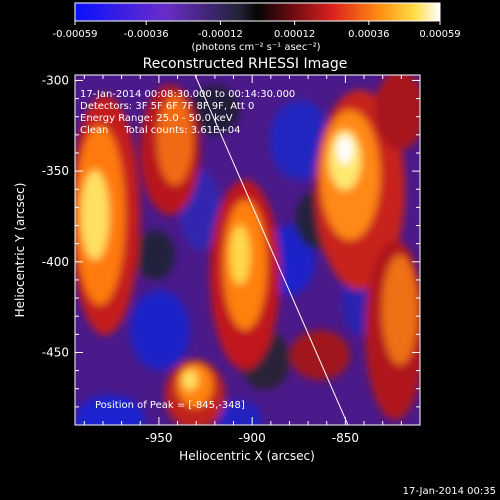 The image size is (500, 500). Describe the element at coordinates (20, 250) in the screenshot. I see `y-axis-label: Heliocentric Y (arcsec)` at that location.